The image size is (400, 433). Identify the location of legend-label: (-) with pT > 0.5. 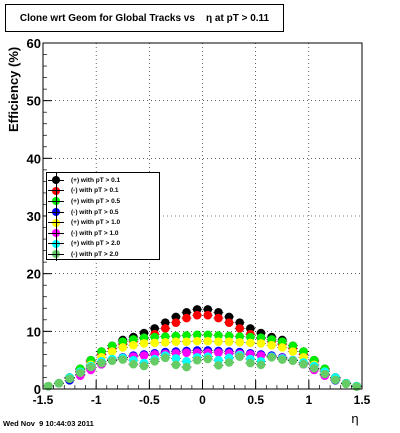
(95, 212).